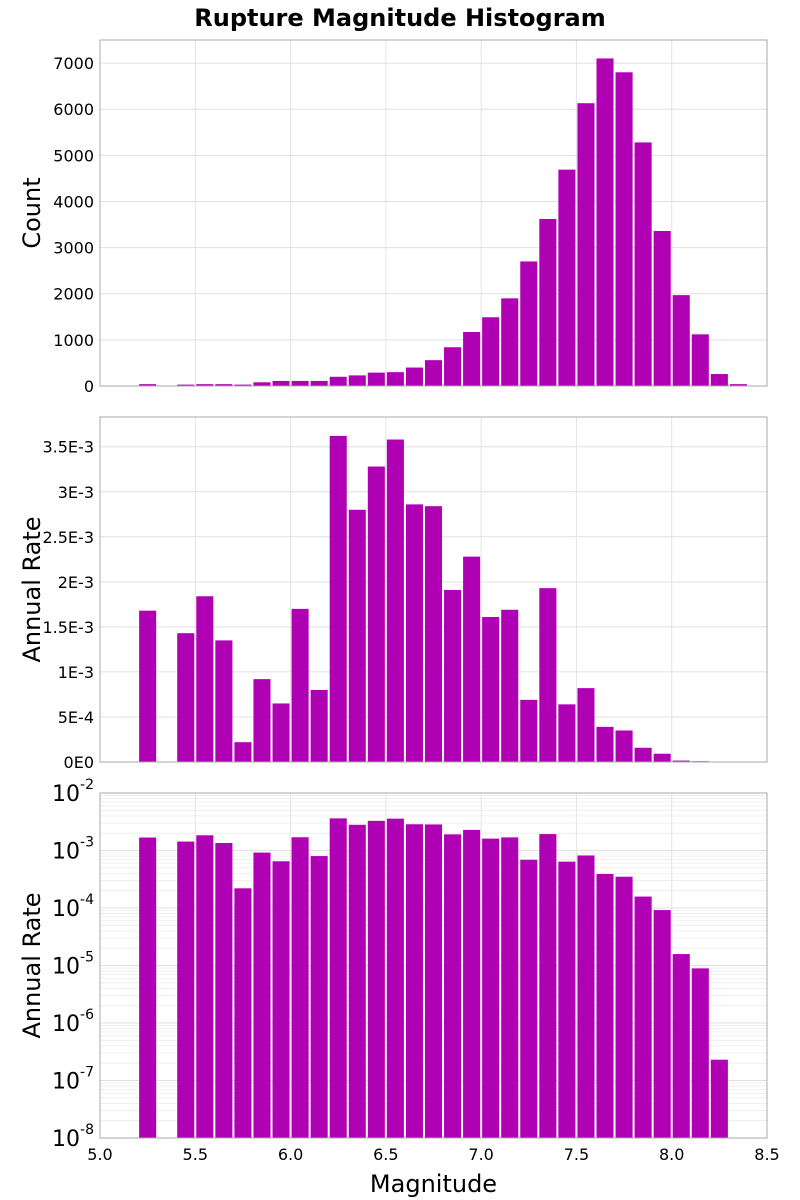 The image size is (800, 1200). I want to click on bar-count-6.15, so click(319, 383).